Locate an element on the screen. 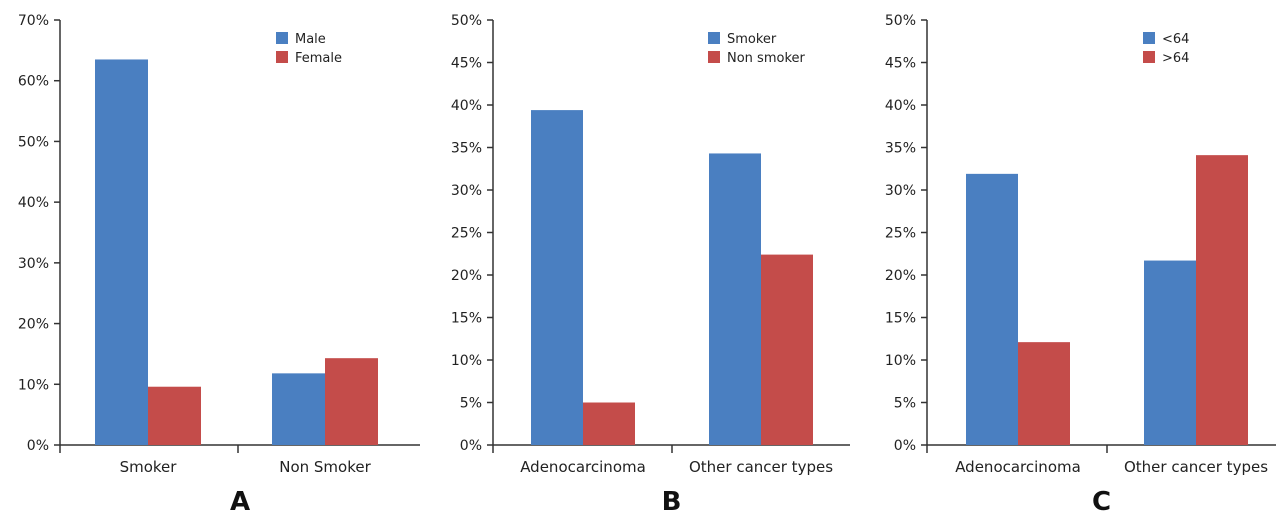 This screenshot has width=1276, height=518. legend-label: <64 is located at coordinates (1175, 39).